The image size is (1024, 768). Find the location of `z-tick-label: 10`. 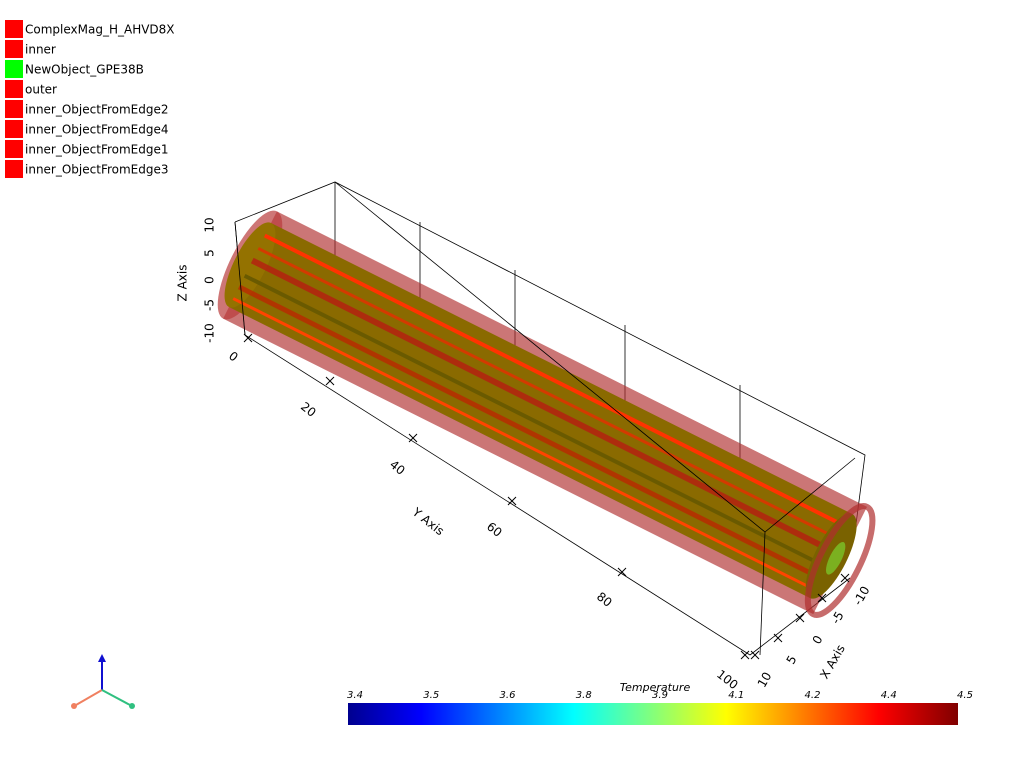

z-tick-label: 10 is located at coordinates (210, 224).